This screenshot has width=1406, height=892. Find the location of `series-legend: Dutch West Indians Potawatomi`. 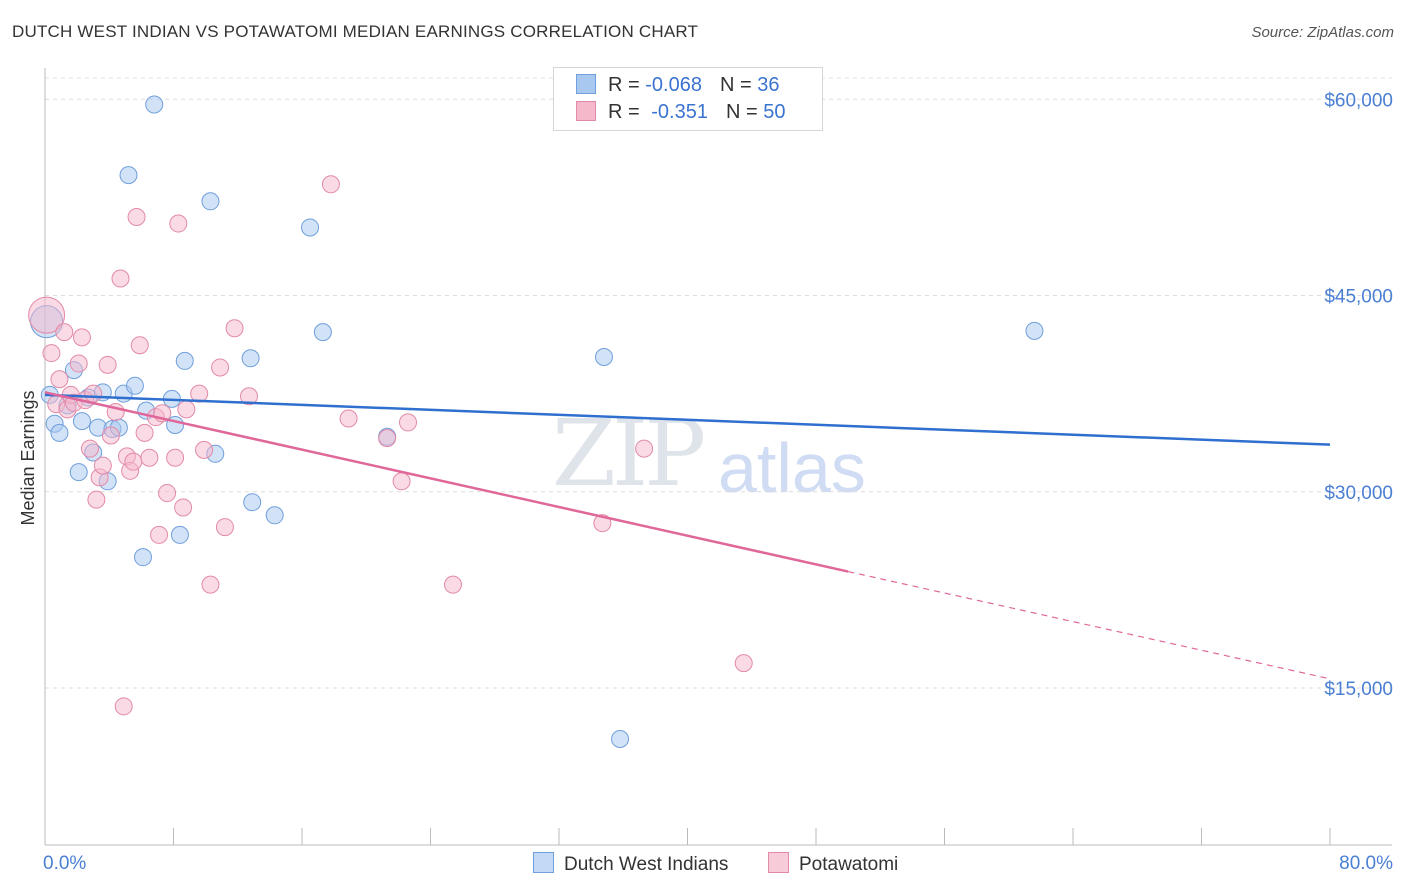

series-legend: Dutch West Indians Potawatomi is located at coordinates (703, 864).